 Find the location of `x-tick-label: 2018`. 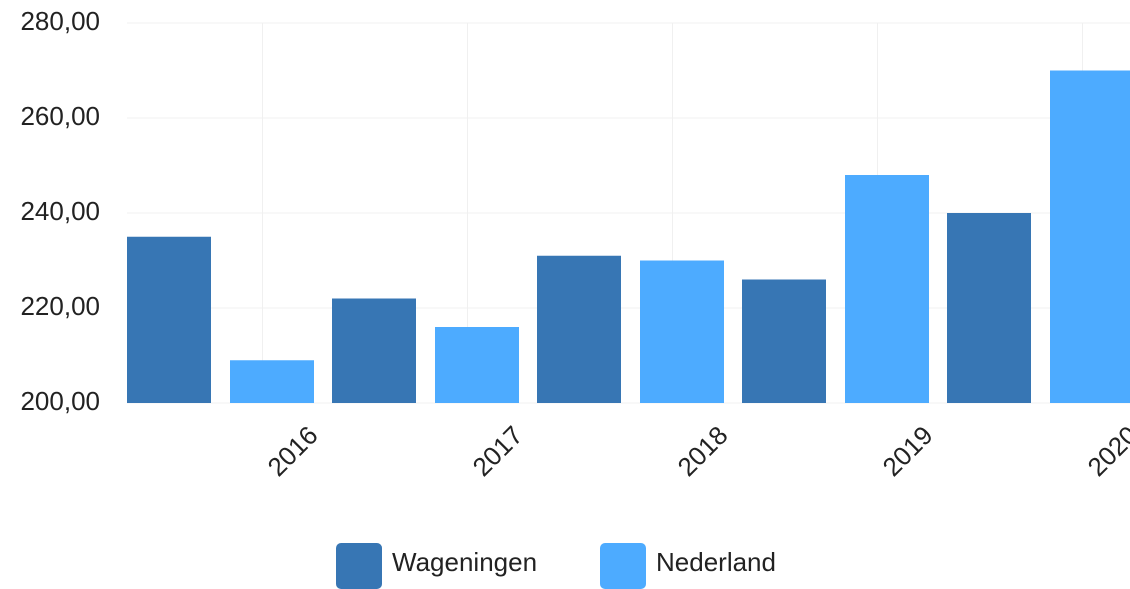

x-tick-label: 2018 is located at coordinates (702, 451).